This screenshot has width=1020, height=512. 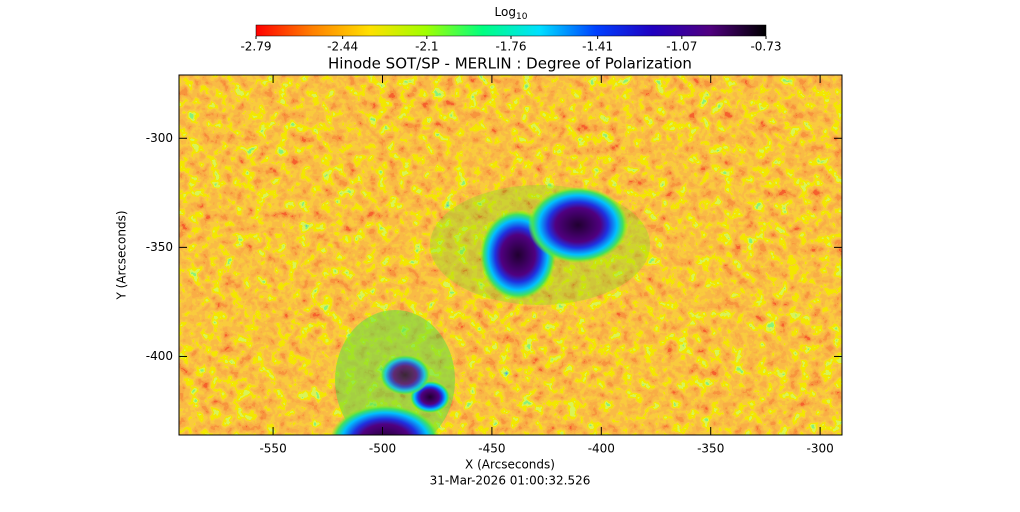 What do you see at coordinates (510, 465) in the screenshot?
I see `x-axis-label: X (Arcseconds)` at bounding box center [510, 465].